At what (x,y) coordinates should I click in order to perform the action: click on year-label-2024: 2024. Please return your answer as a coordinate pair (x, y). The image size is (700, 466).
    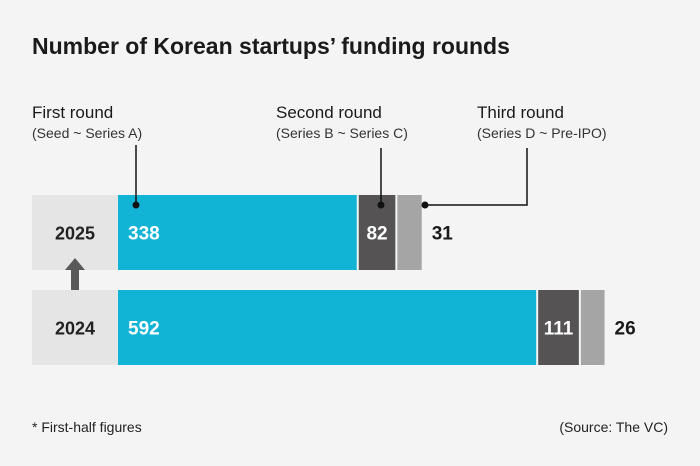
    Looking at the image, I should click on (75, 329).